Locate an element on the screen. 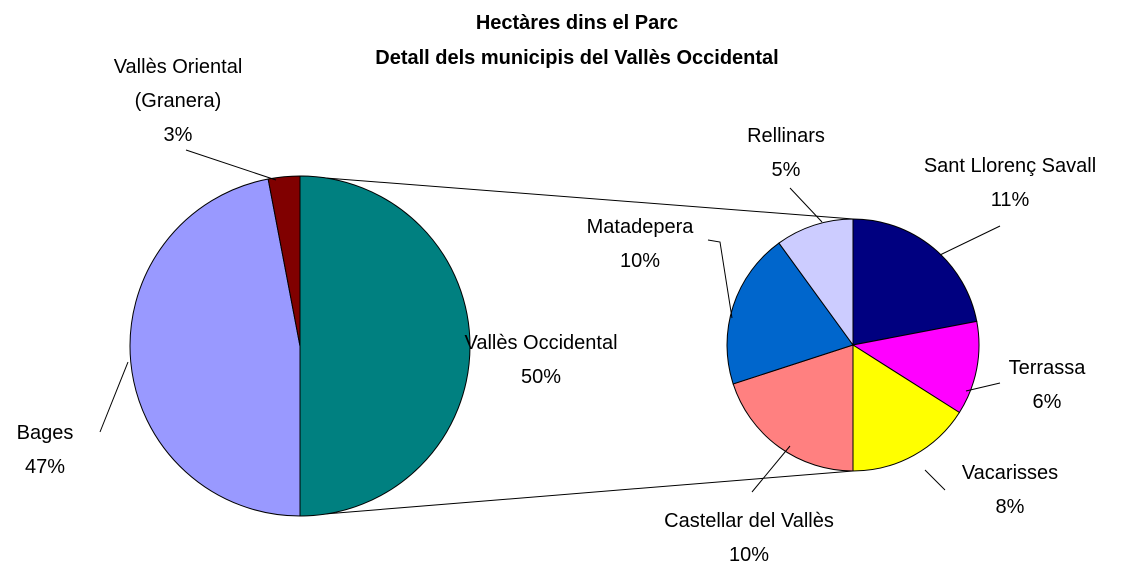  chart-title: Hectàres dins el Parc is located at coordinates (577, 23).